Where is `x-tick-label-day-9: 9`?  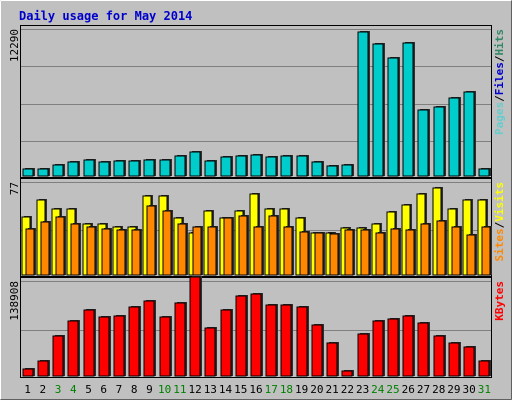
x-tick-label-day-9: 9 is located at coordinates (149, 389).